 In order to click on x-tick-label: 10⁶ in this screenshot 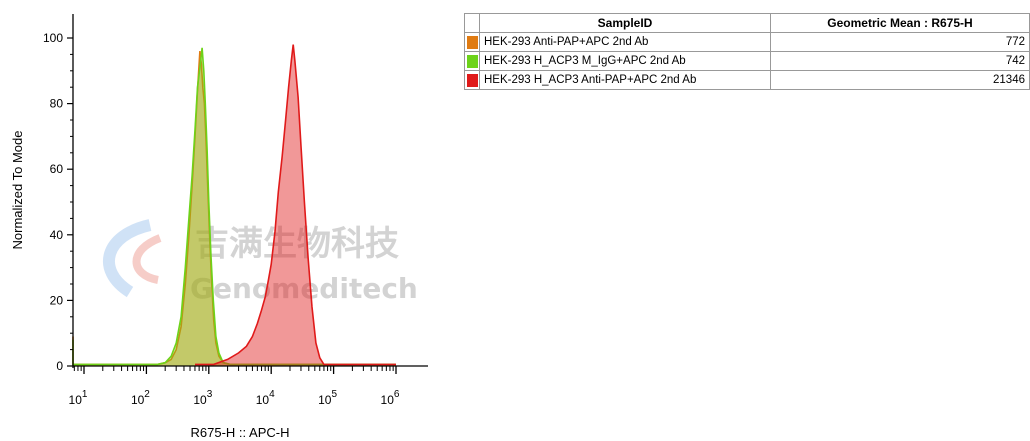, I will do `click(390, 398)`.